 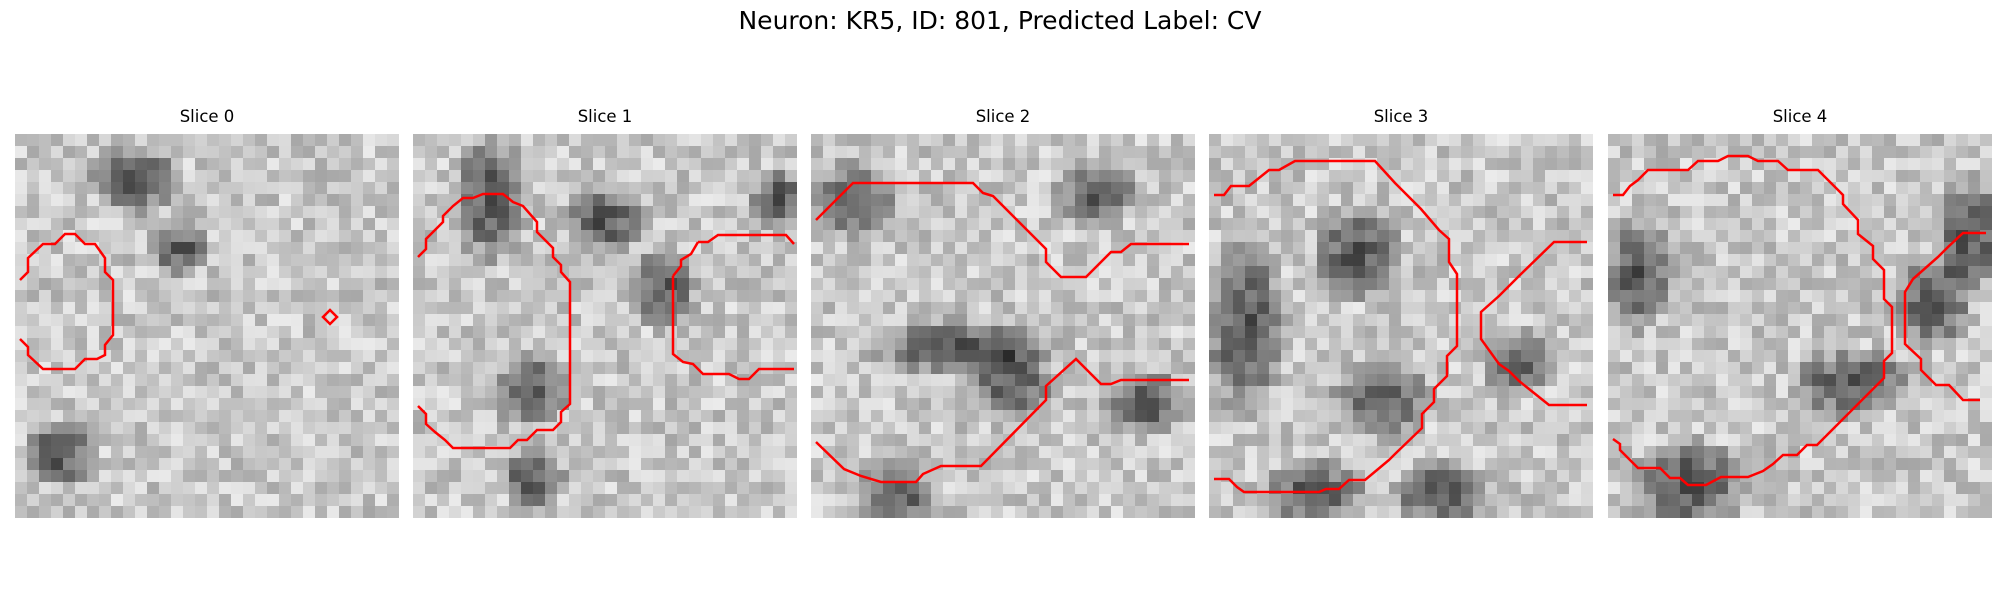 I want to click on slice-title-1: Slice 1, so click(x=605, y=116).